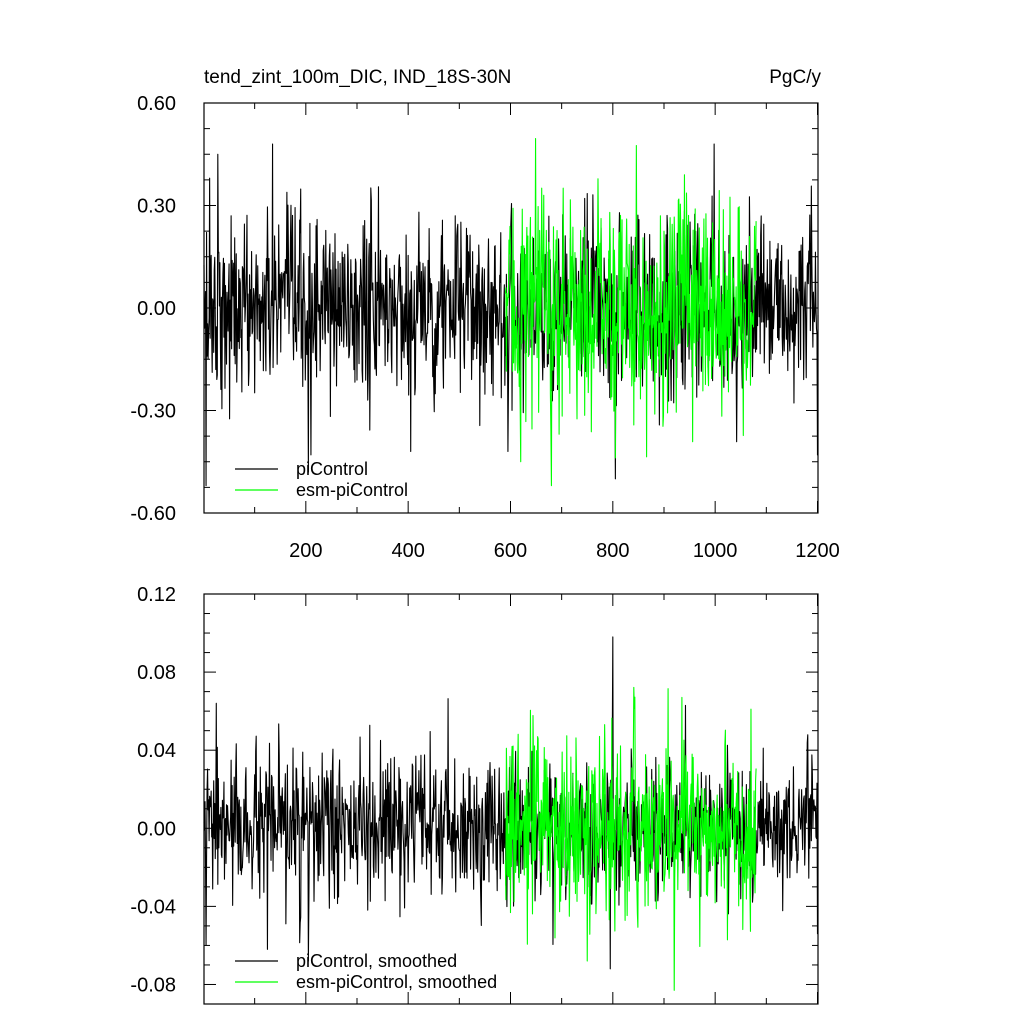 Image resolution: width=1024 pixels, height=1024 pixels. I want to click on units-label: PgC/y, so click(795, 77).